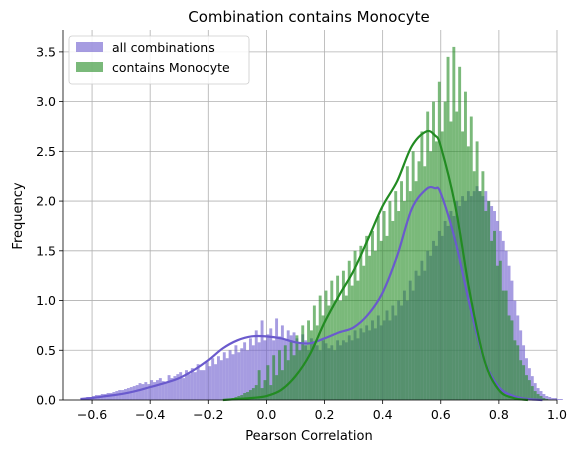 This screenshot has width=571, height=453. Describe the element at coordinates (46, 151) in the screenshot. I see `y-tick-label: 2.5` at that location.